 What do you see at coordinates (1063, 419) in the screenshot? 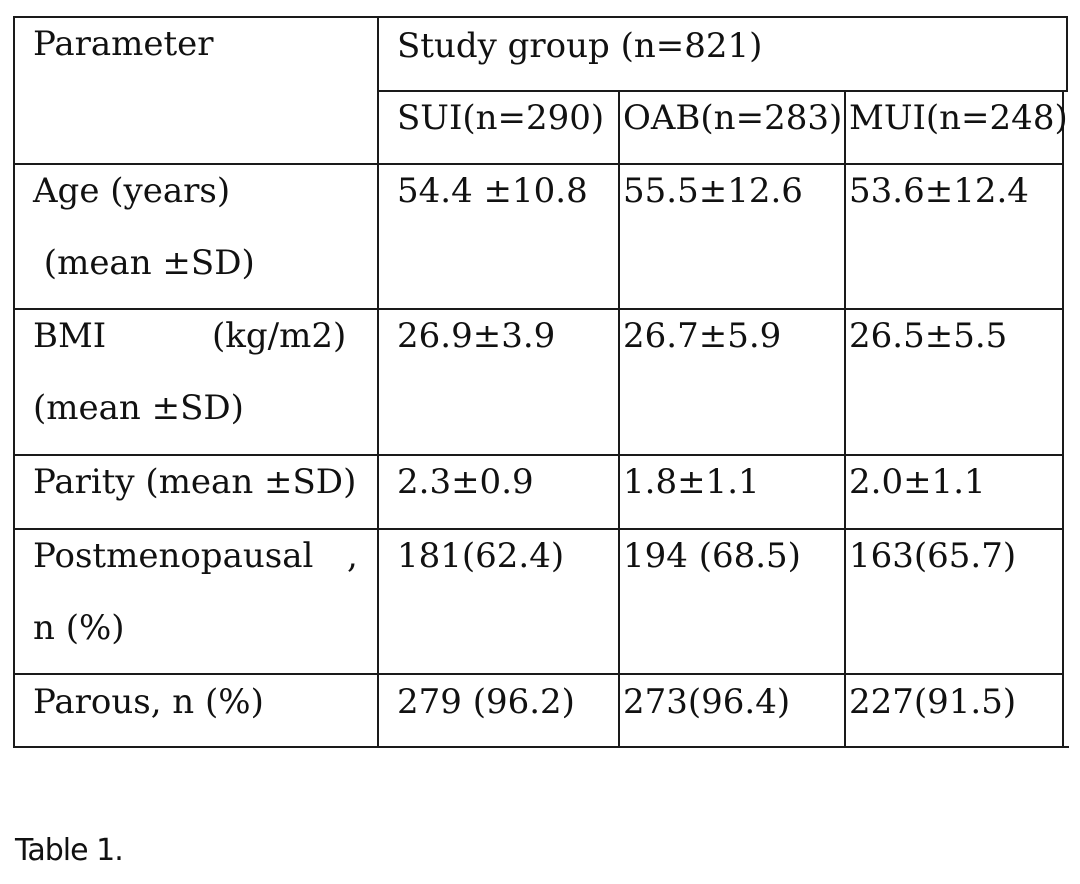
I see `table-border-right-lower` at bounding box center [1063, 419].